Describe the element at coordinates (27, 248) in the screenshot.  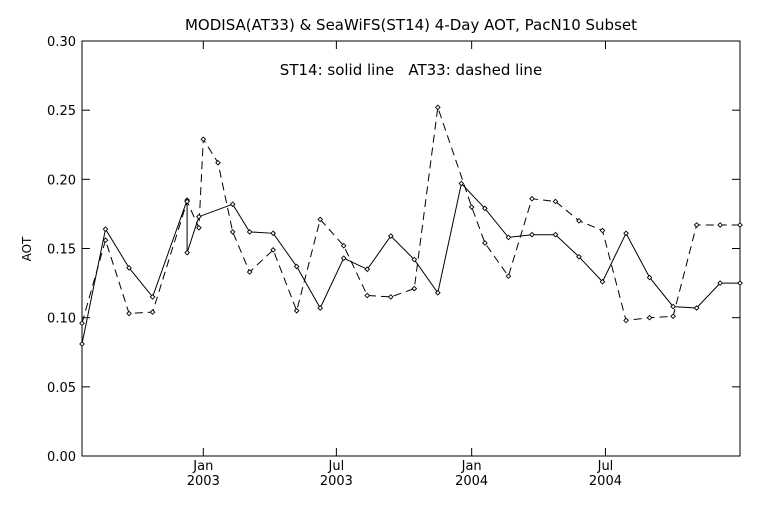
I see `y-axis-label: AOT` at that location.